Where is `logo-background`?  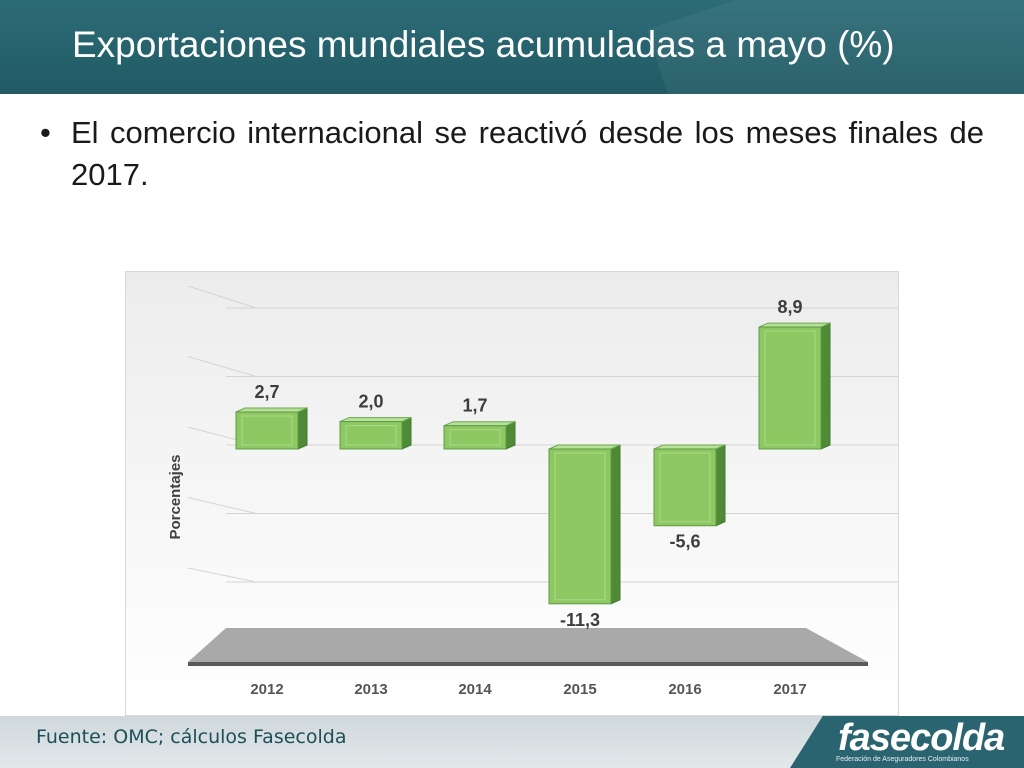 logo-background is located at coordinates (907, 742).